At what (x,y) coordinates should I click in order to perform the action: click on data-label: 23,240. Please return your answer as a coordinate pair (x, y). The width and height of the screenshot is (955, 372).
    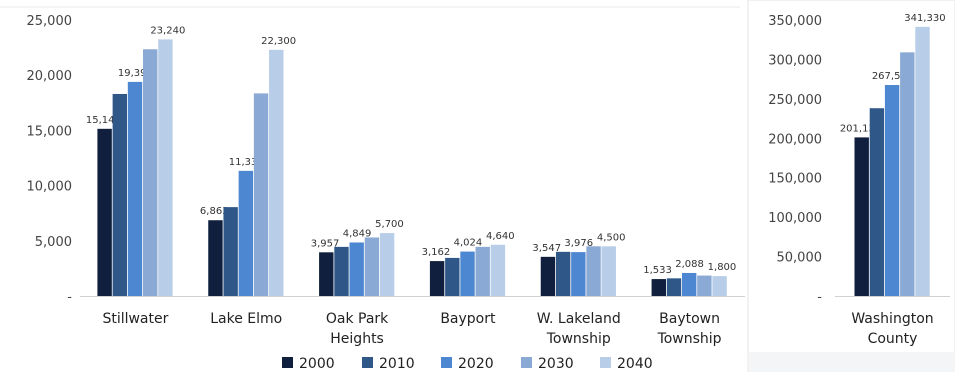
    Looking at the image, I should click on (167, 30).